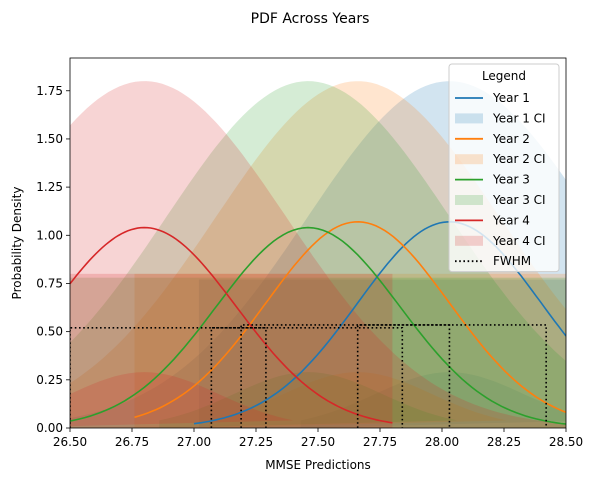 The image size is (595, 484). Describe the element at coordinates (512, 261) in the screenshot. I see `legend-label-fwhm: FWHM` at that location.